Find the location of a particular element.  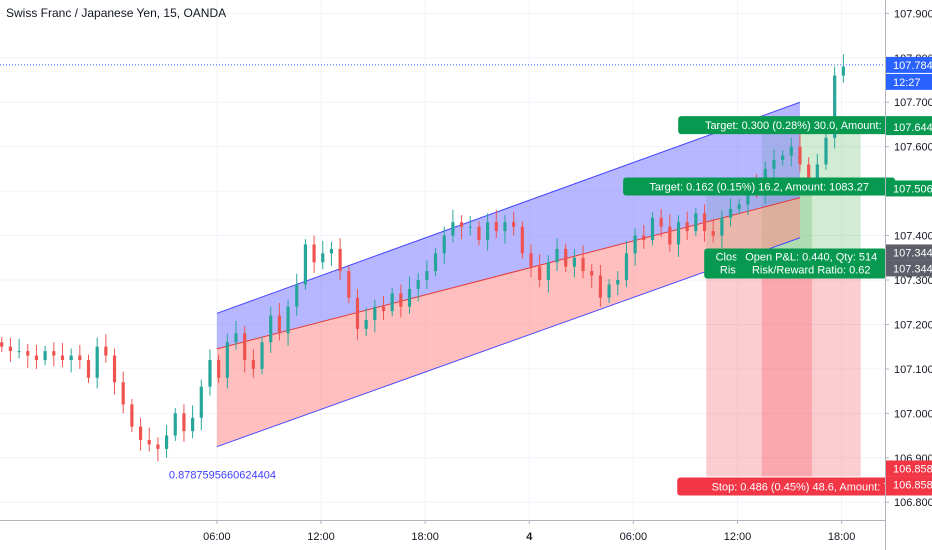

y-tick-label: 107.100 is located at coordinates (913, 370).